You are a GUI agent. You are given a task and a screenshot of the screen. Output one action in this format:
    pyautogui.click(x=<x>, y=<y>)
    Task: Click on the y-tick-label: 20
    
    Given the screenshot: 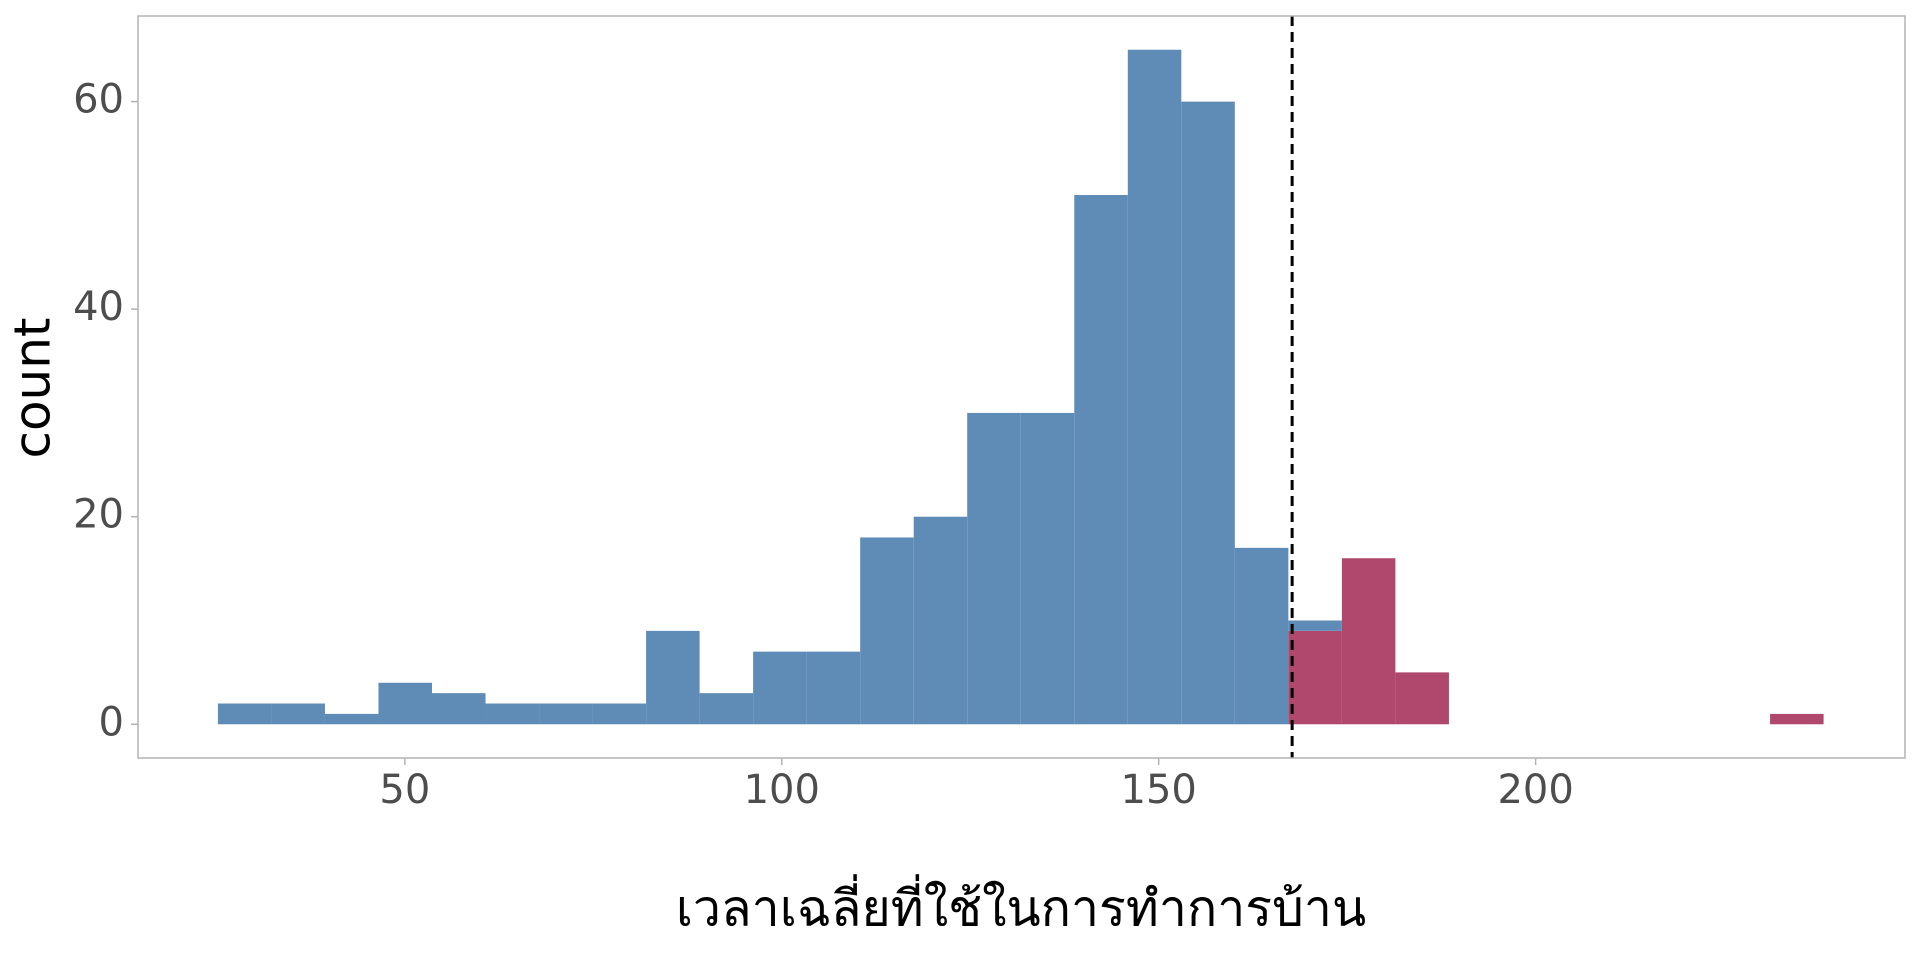 What is the action you would take?
    pyautogui.click(x=98, y=515)
    